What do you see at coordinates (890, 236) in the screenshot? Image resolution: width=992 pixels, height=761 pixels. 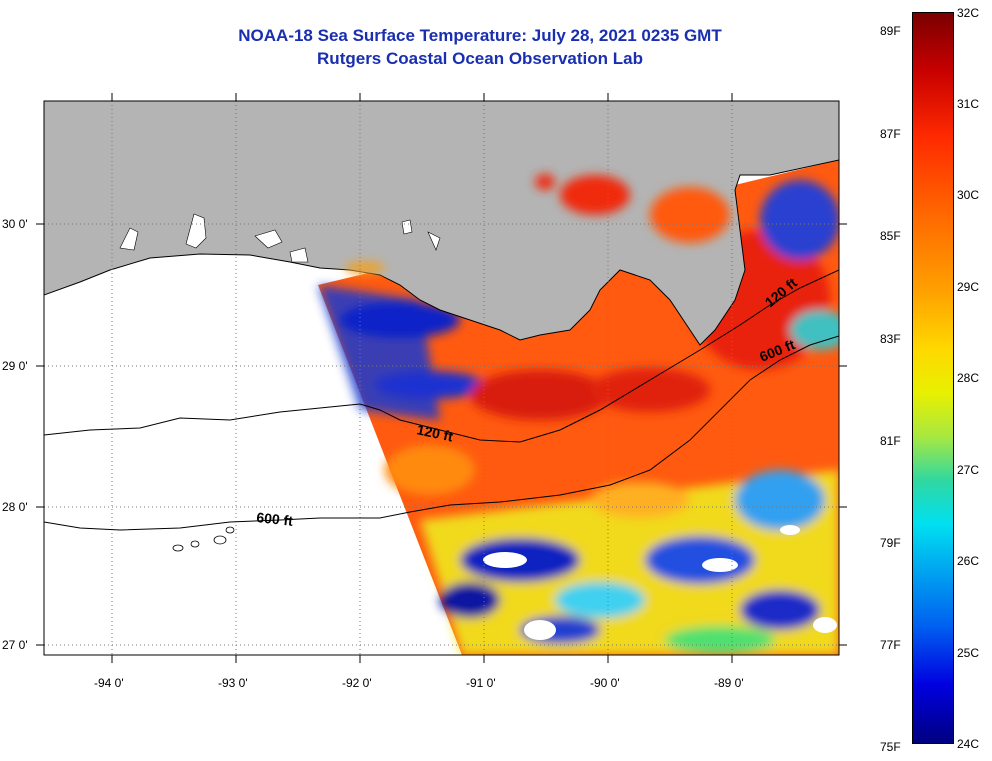 I see `colorbar-f-85: 85F` at bounding box center [890, 236].